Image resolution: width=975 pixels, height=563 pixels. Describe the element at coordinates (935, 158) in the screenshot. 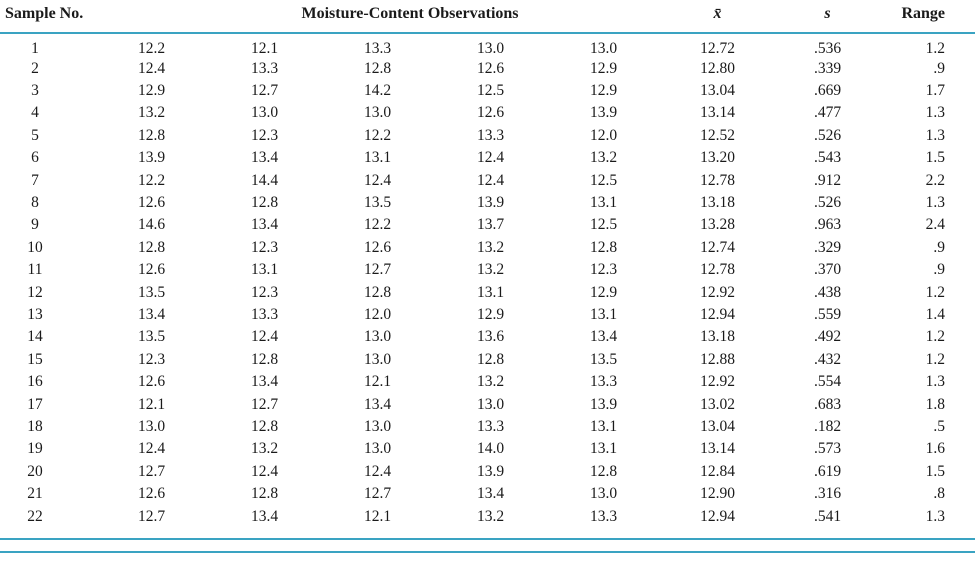

I see `cell-range: 1.5` at that location.